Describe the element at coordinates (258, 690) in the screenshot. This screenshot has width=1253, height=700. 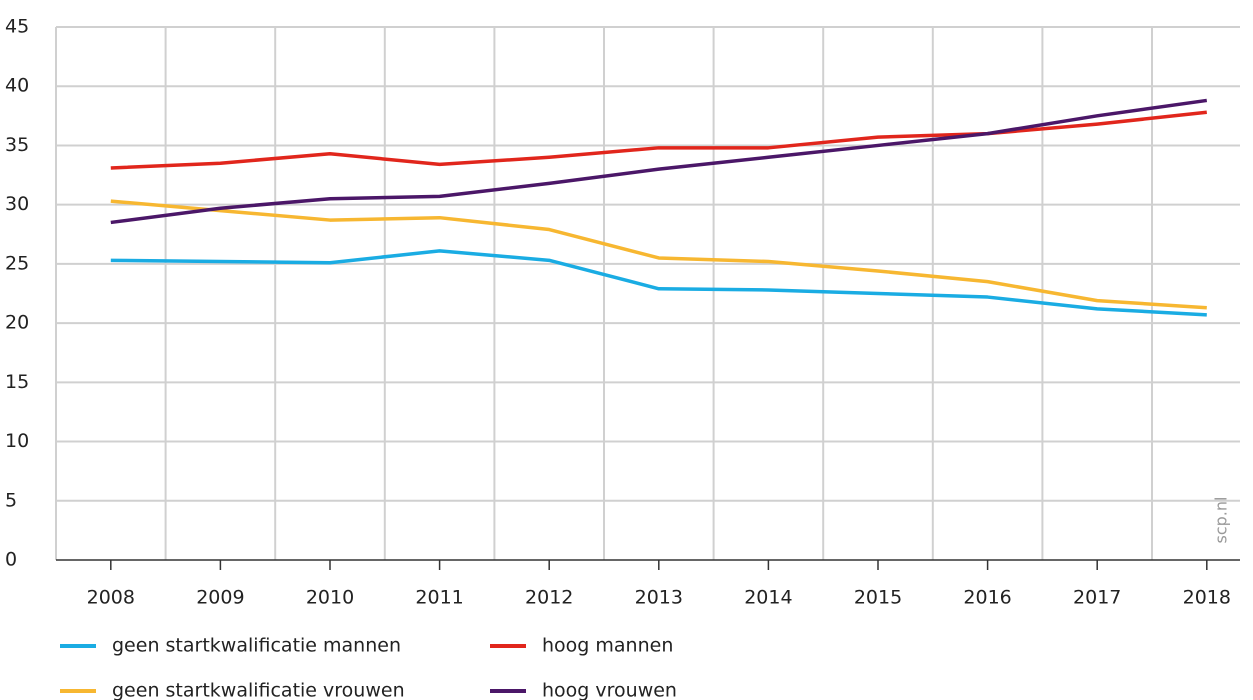
I see `legend-label: geen startkwalificatie vrouwen` at that location.